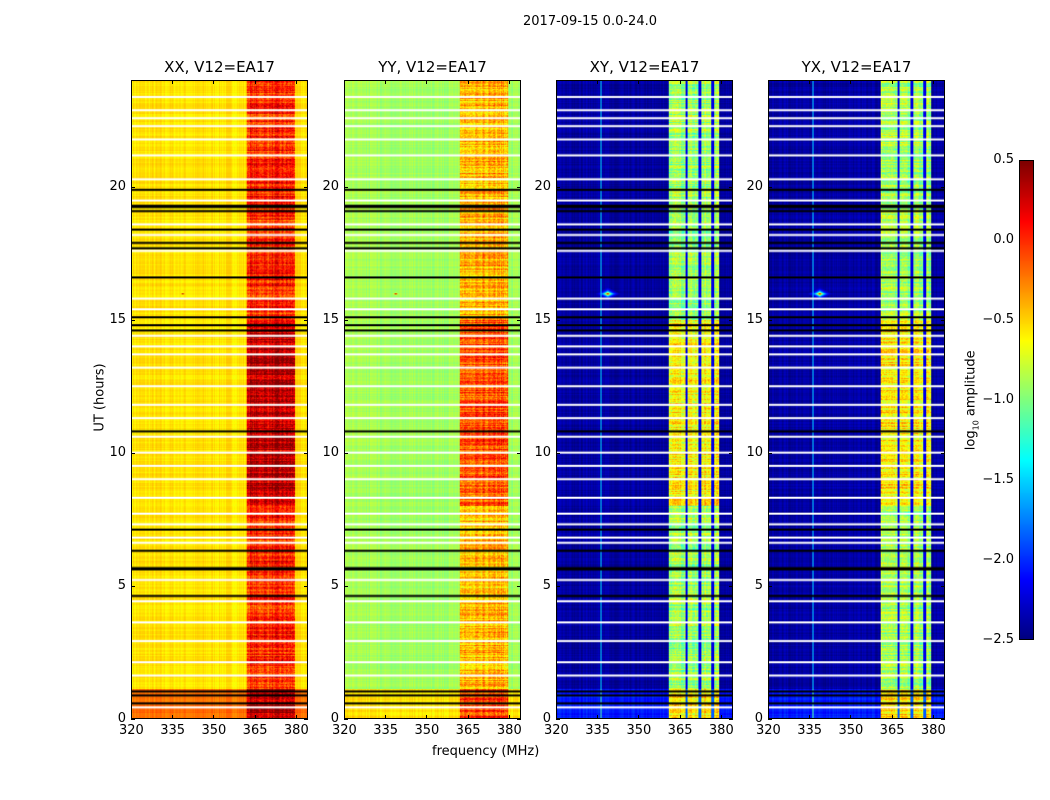  What do you see at coordinates (1003, 239) in the screenshot?
I see `colorbar-tick-label: 0.0` at bounding box center [1003, 239].